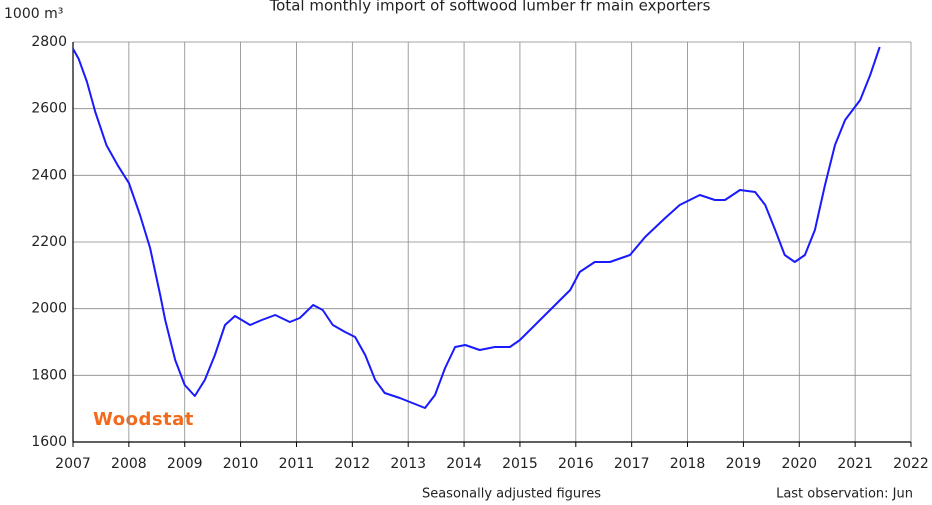  I want to click on x-tick-label: 2014, so click(464, 464).